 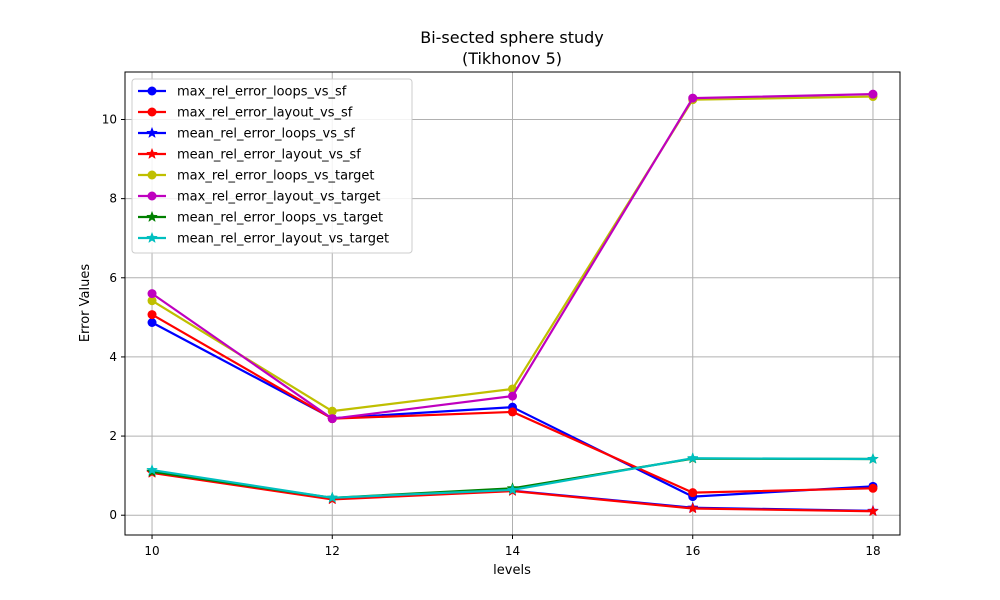 What do you see at coordinates (109, 119) in the screenshot?
I see `y-tick-label: 10` at bounding box center [109, 119].